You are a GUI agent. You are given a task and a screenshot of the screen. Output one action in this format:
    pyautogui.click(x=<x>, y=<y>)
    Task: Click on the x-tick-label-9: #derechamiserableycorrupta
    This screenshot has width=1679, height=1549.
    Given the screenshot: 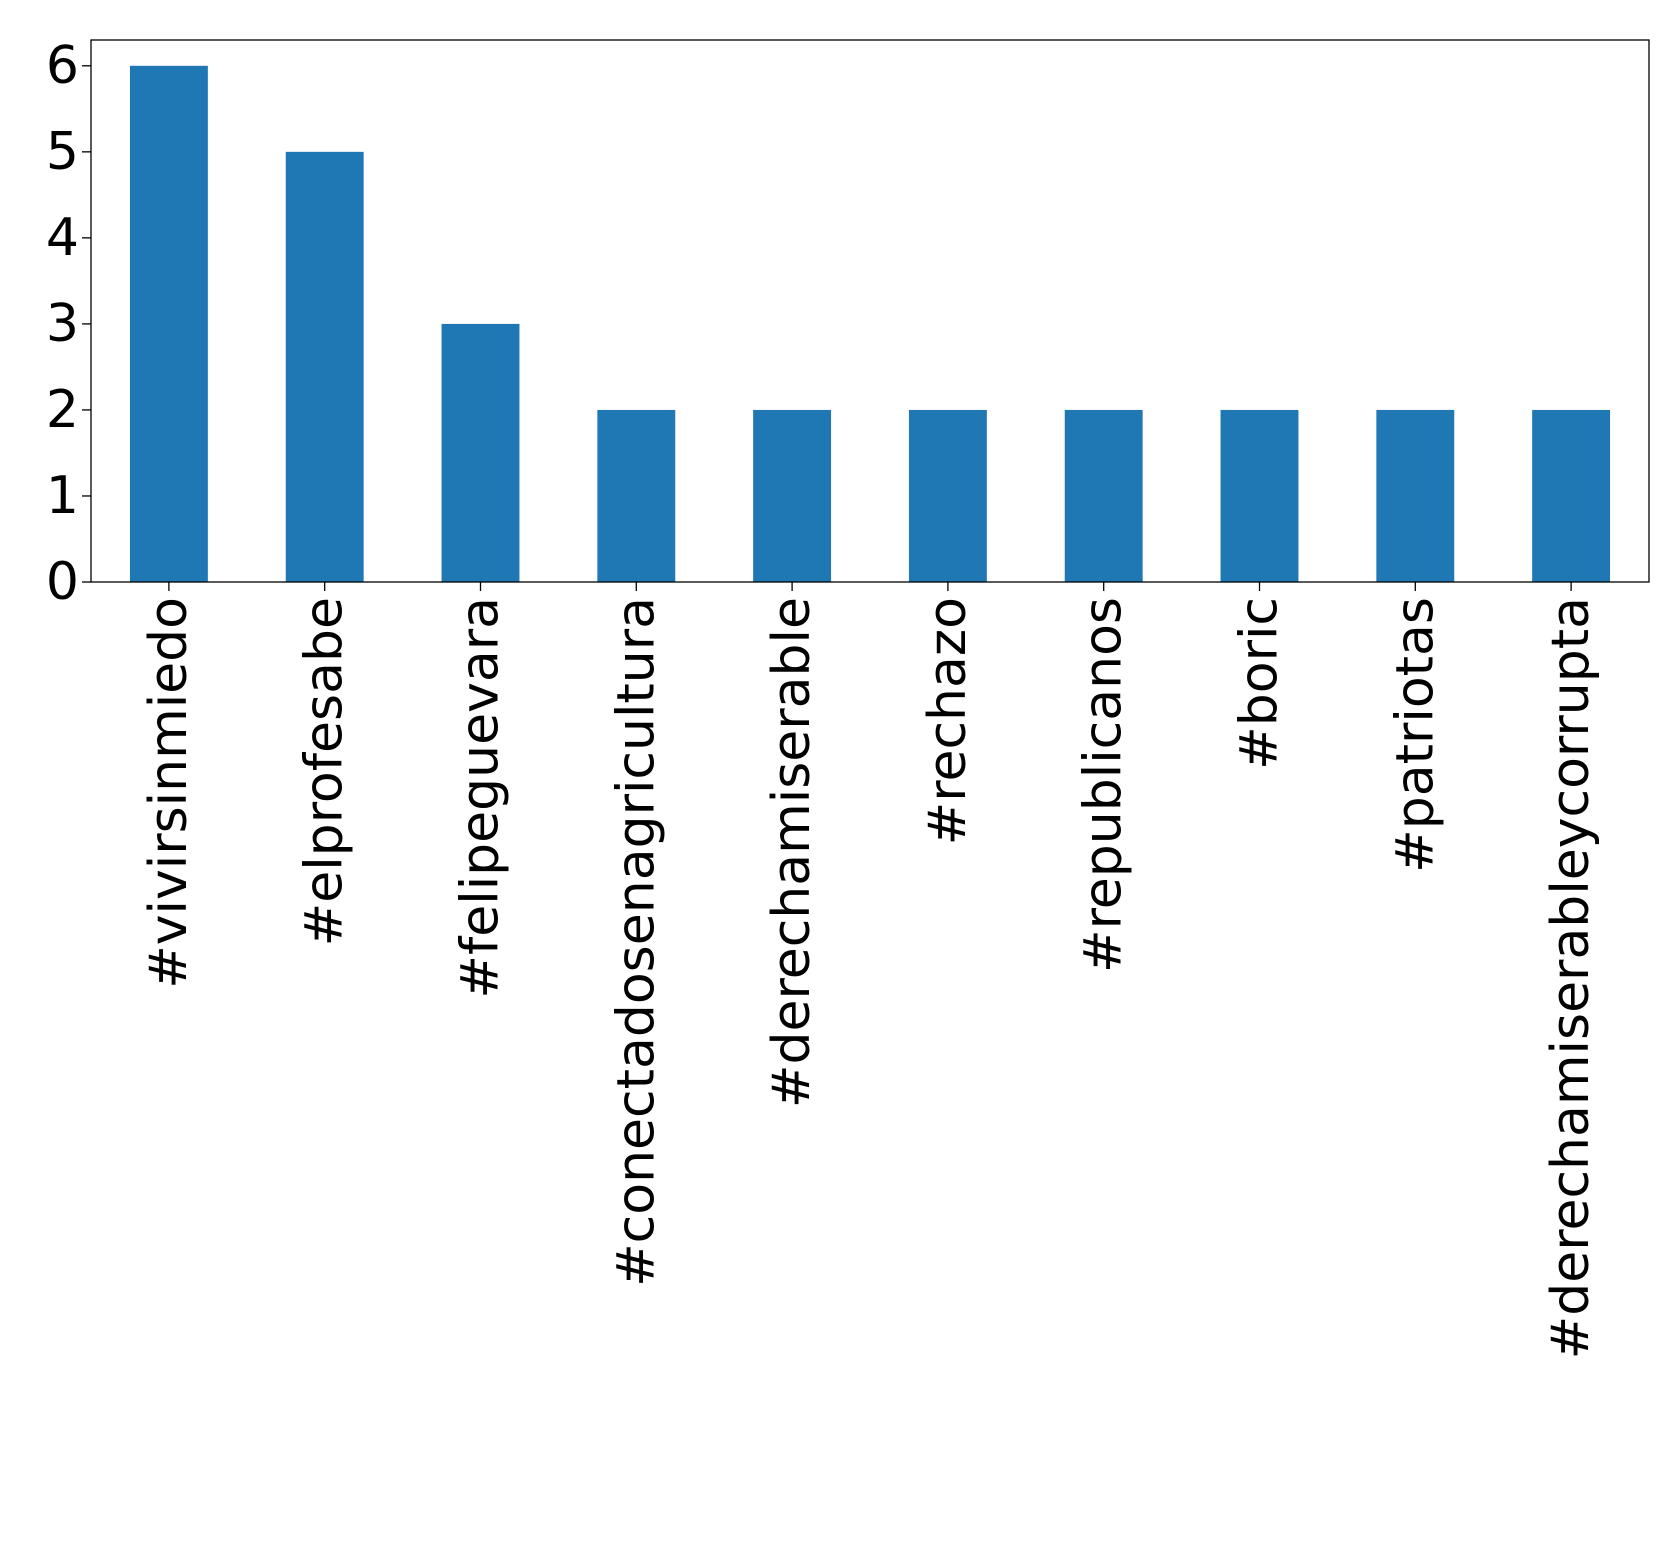 What is the action you would take?
    pyautogui.click(x=1571, y=978)
    